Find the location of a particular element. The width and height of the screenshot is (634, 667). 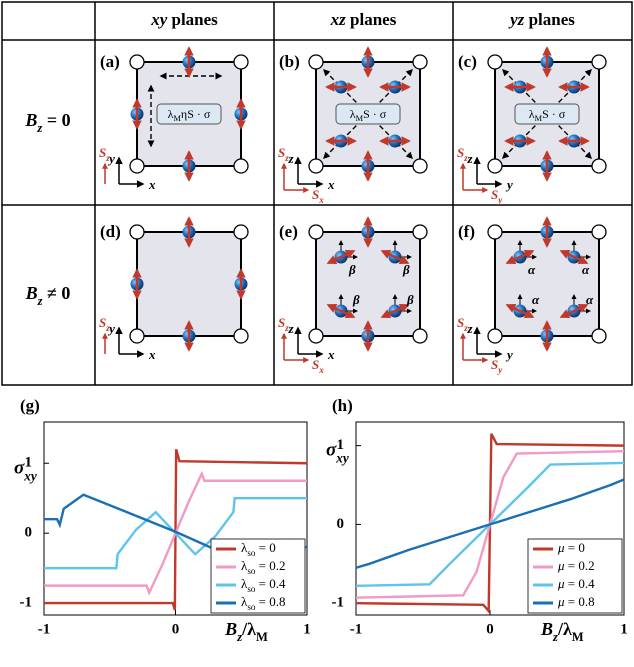

x-tick-label: -1 is located at coordinates (44, 629).